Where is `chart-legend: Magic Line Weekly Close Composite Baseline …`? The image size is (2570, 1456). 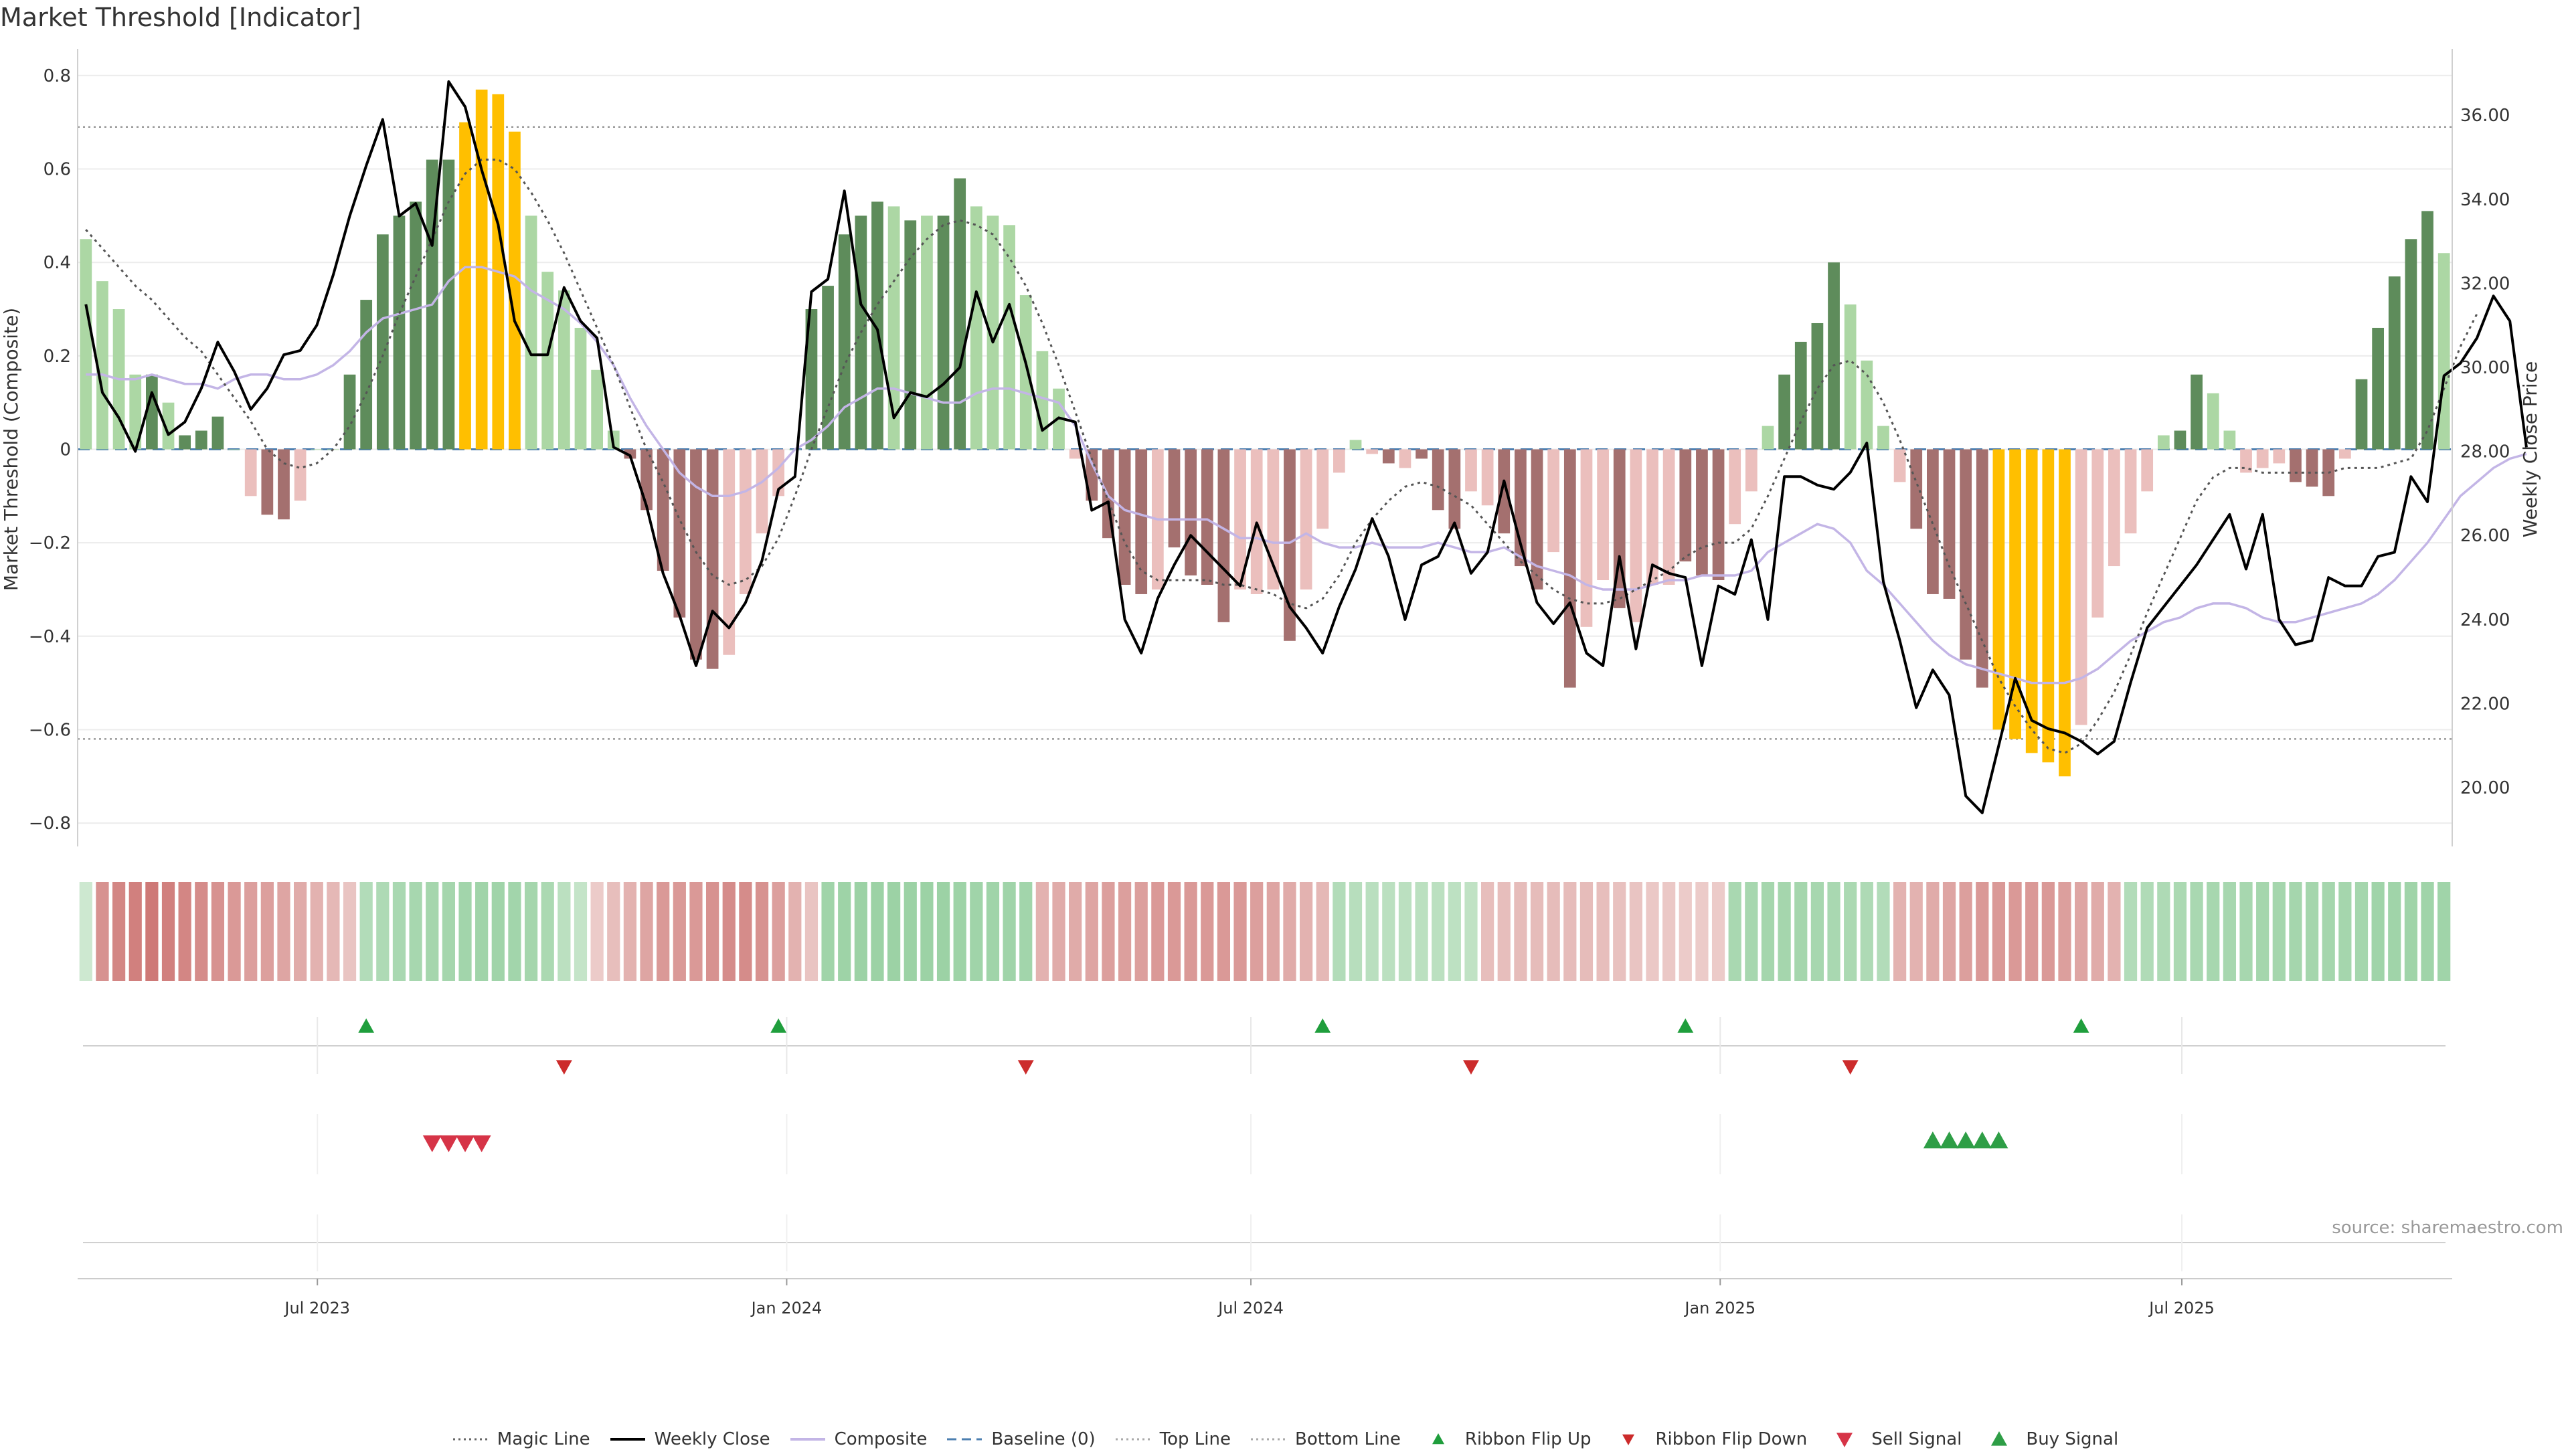
chart-legend: Magic Line Weekly Close Composite Baseline … is located at coordinates (1285, 1439).